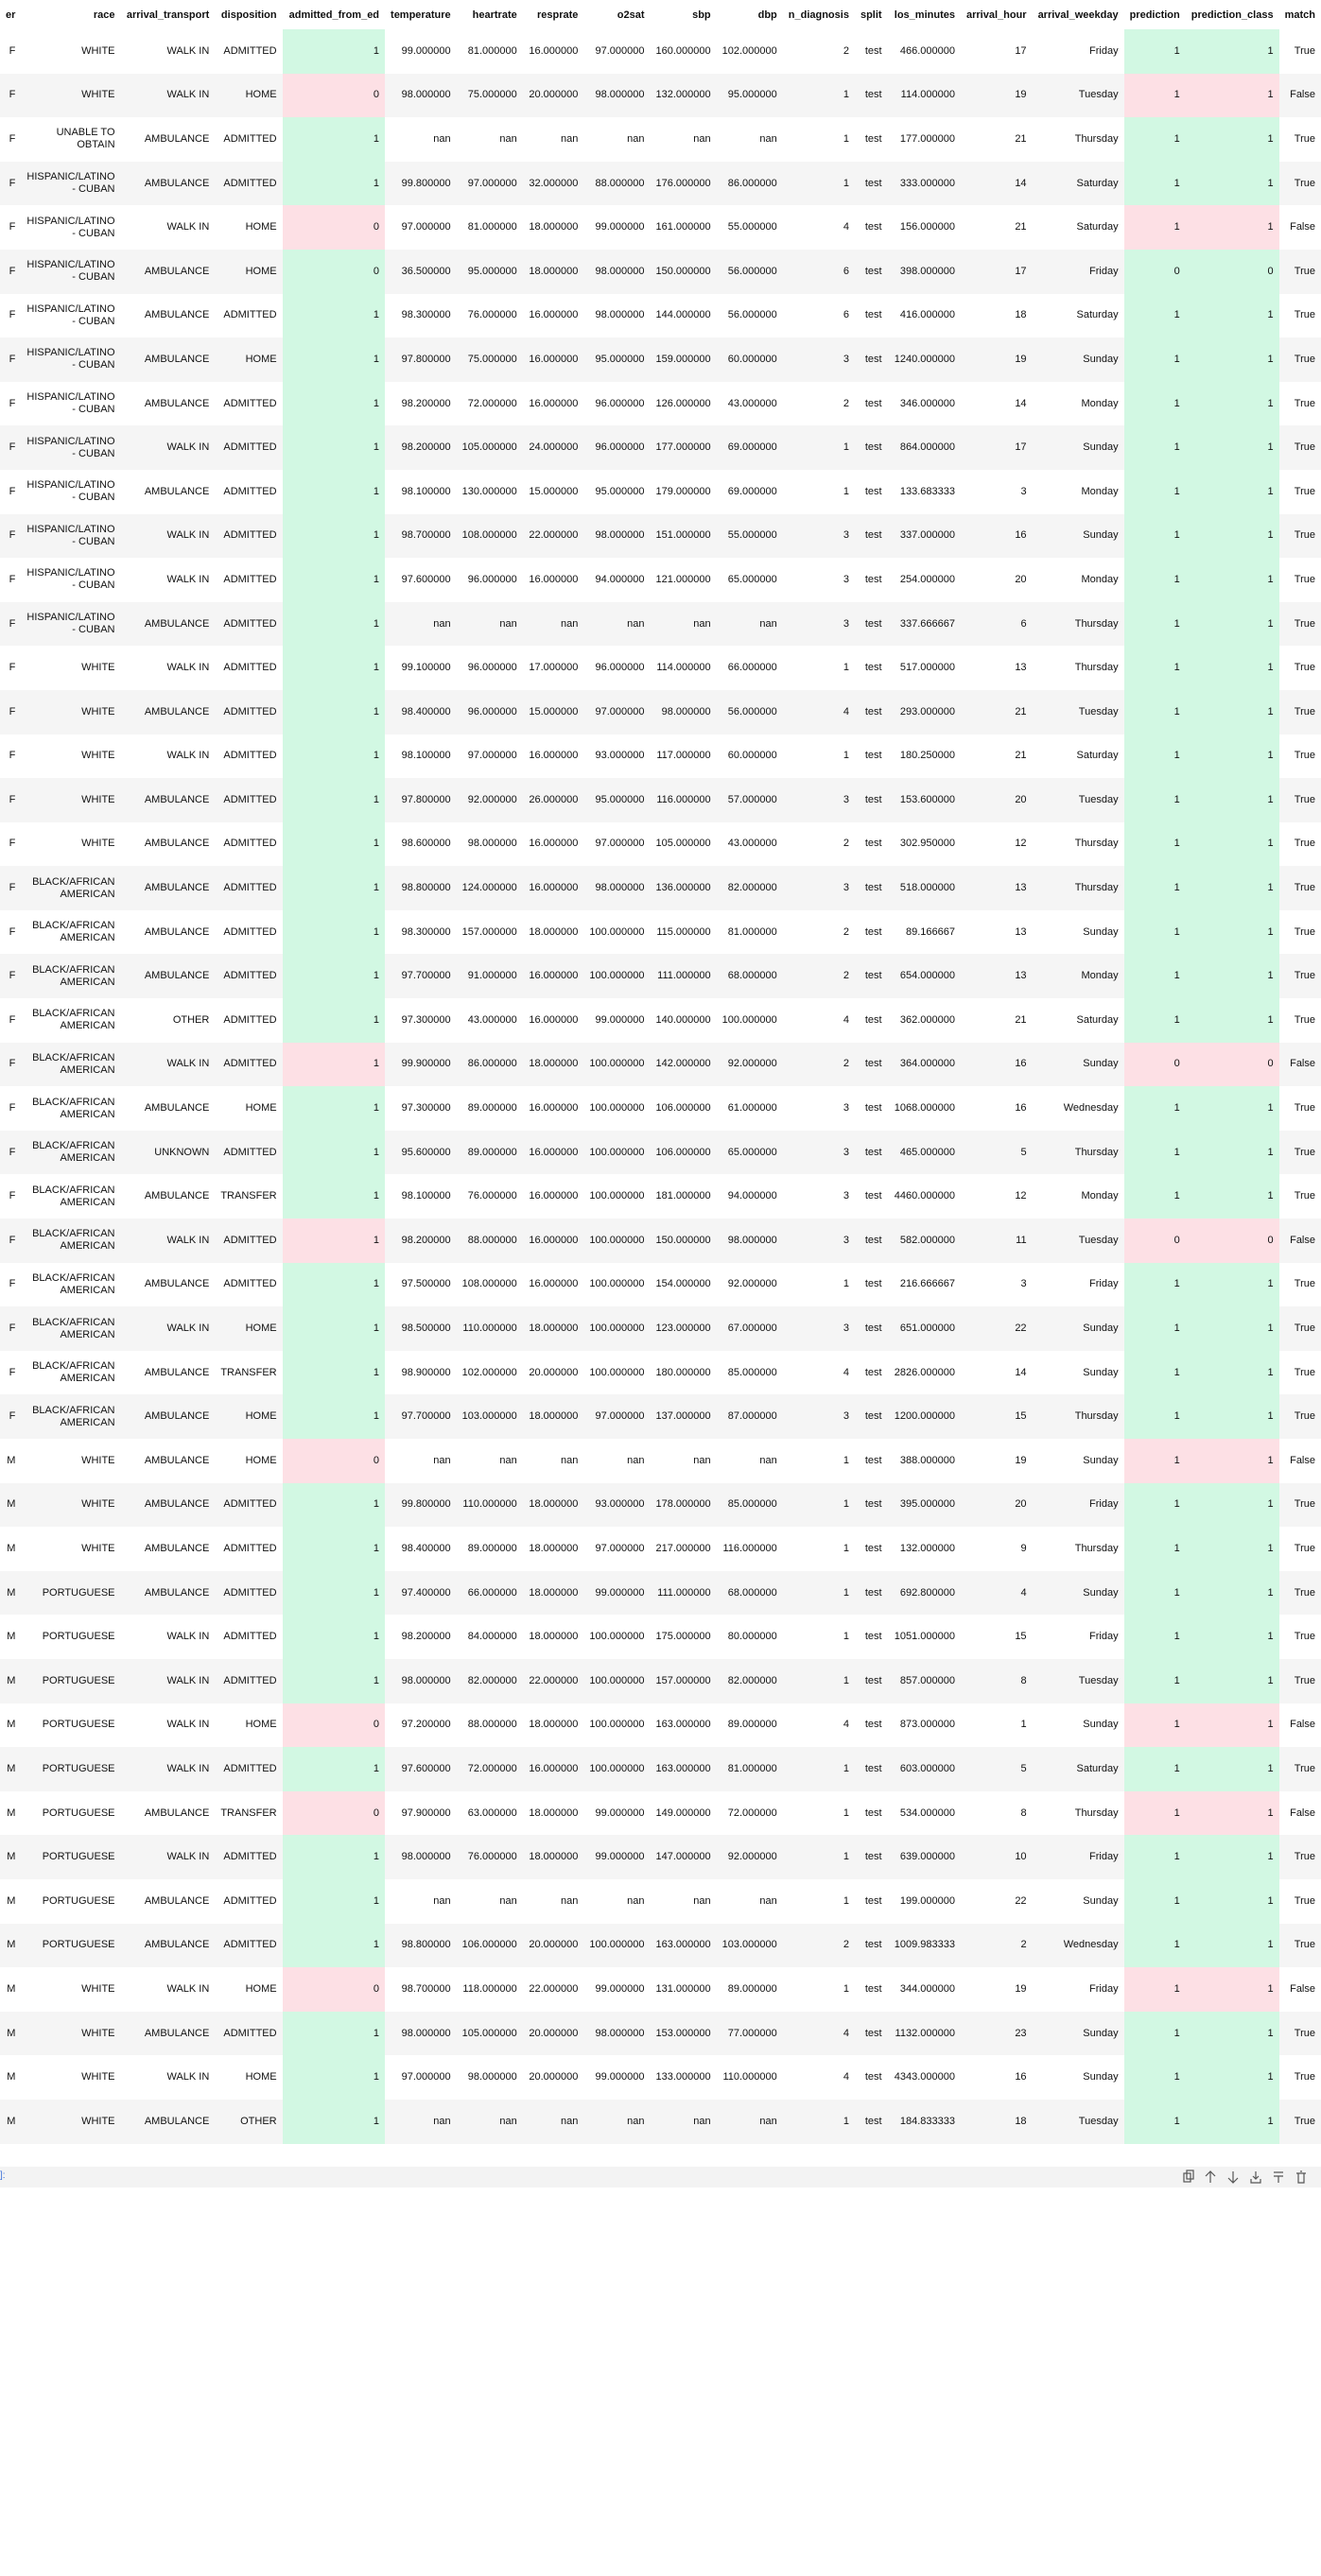 The height and width of the screenshot is (2576, 1321). Describe the element at coordinates (79, 1813) in the screenshot. I see `table-cell: PORTUGUESE` at that location.